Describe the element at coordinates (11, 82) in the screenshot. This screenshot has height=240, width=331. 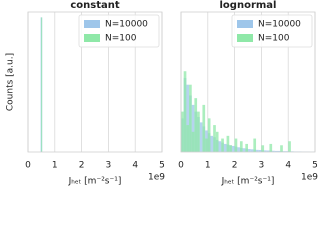
I see `y-axis-label: Counts [a.u.]` at that location.